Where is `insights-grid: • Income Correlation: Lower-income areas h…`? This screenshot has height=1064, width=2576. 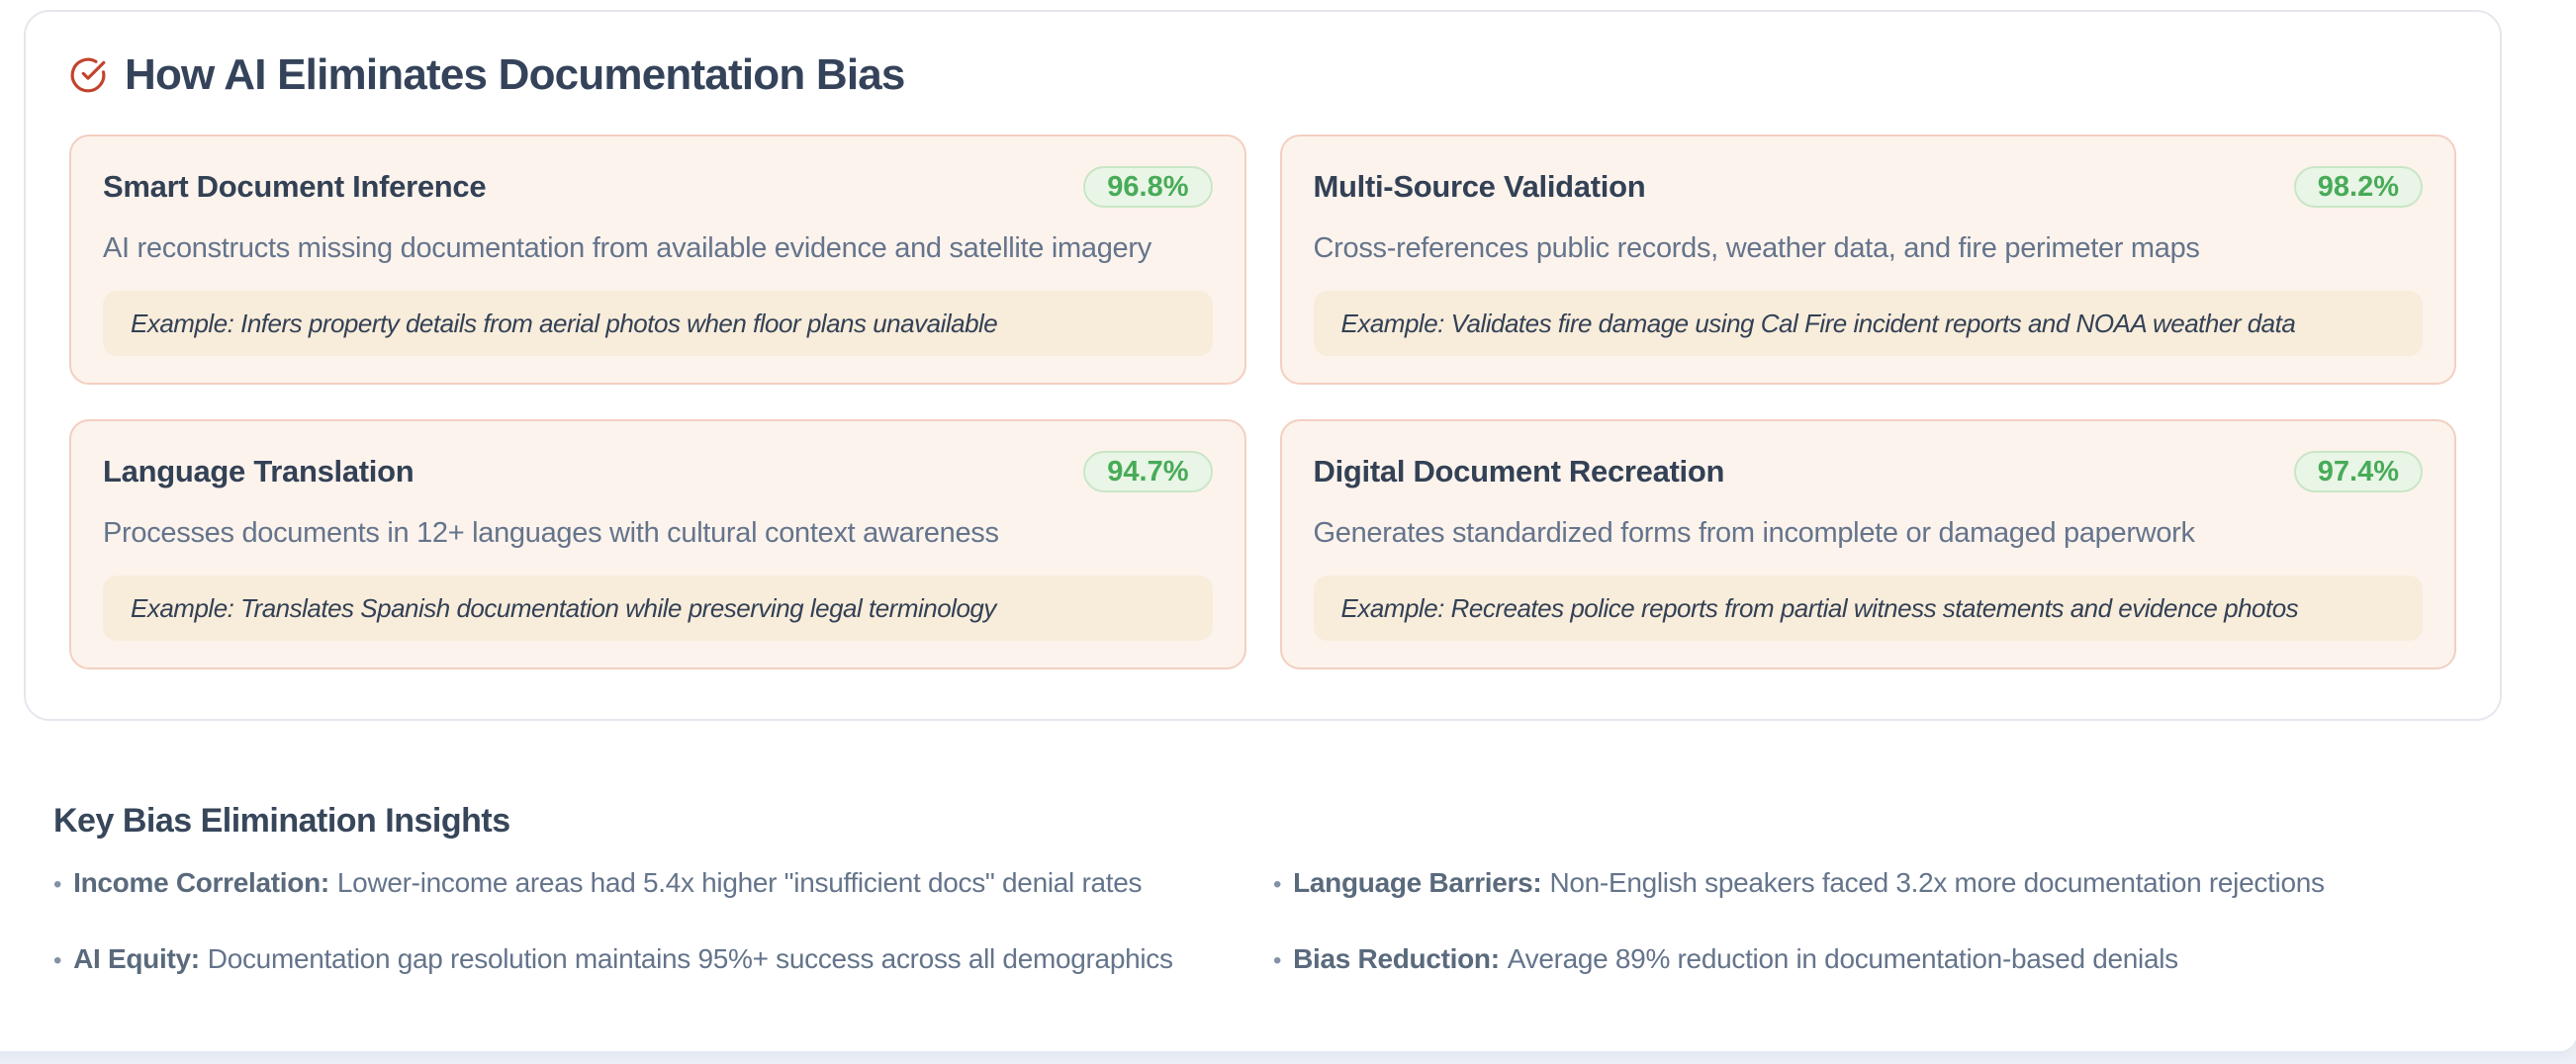
insights-grid: • Income Correlation: Lower-income areas h… is located at coordinates (1280, 921).